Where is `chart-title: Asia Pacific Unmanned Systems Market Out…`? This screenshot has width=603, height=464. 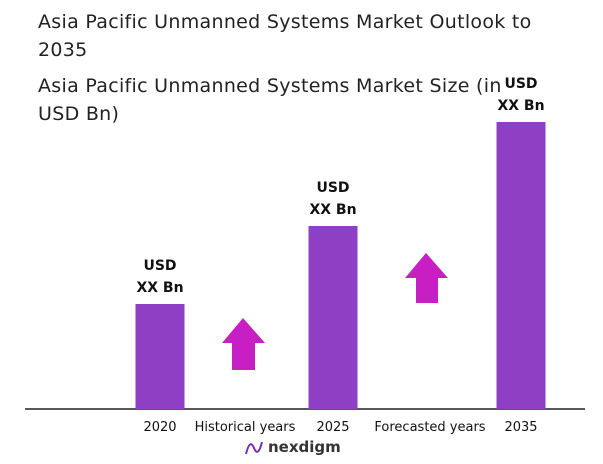 chart-title: Asia Pacific Unmanned Systems Market Out… is located at coordinates (285, 36).